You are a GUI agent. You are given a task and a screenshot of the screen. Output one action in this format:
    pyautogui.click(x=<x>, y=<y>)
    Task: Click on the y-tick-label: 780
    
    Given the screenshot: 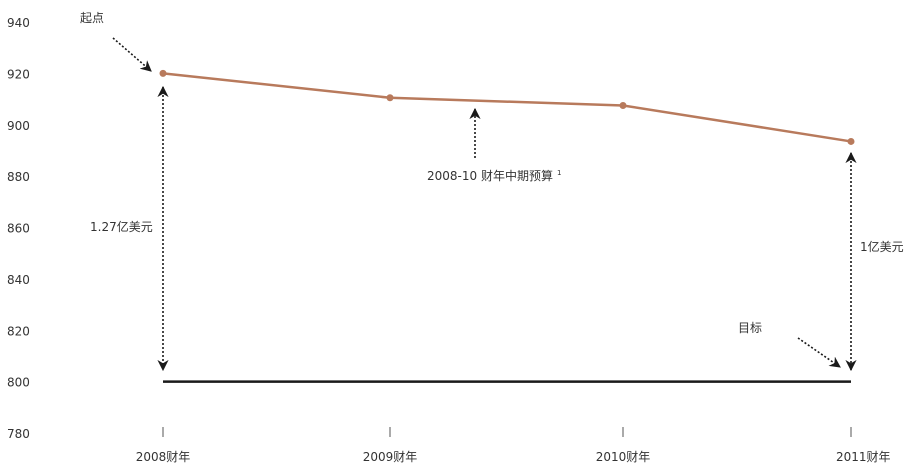 What is the action you would take?
    pyautogui.click(x=18, y=434)
    